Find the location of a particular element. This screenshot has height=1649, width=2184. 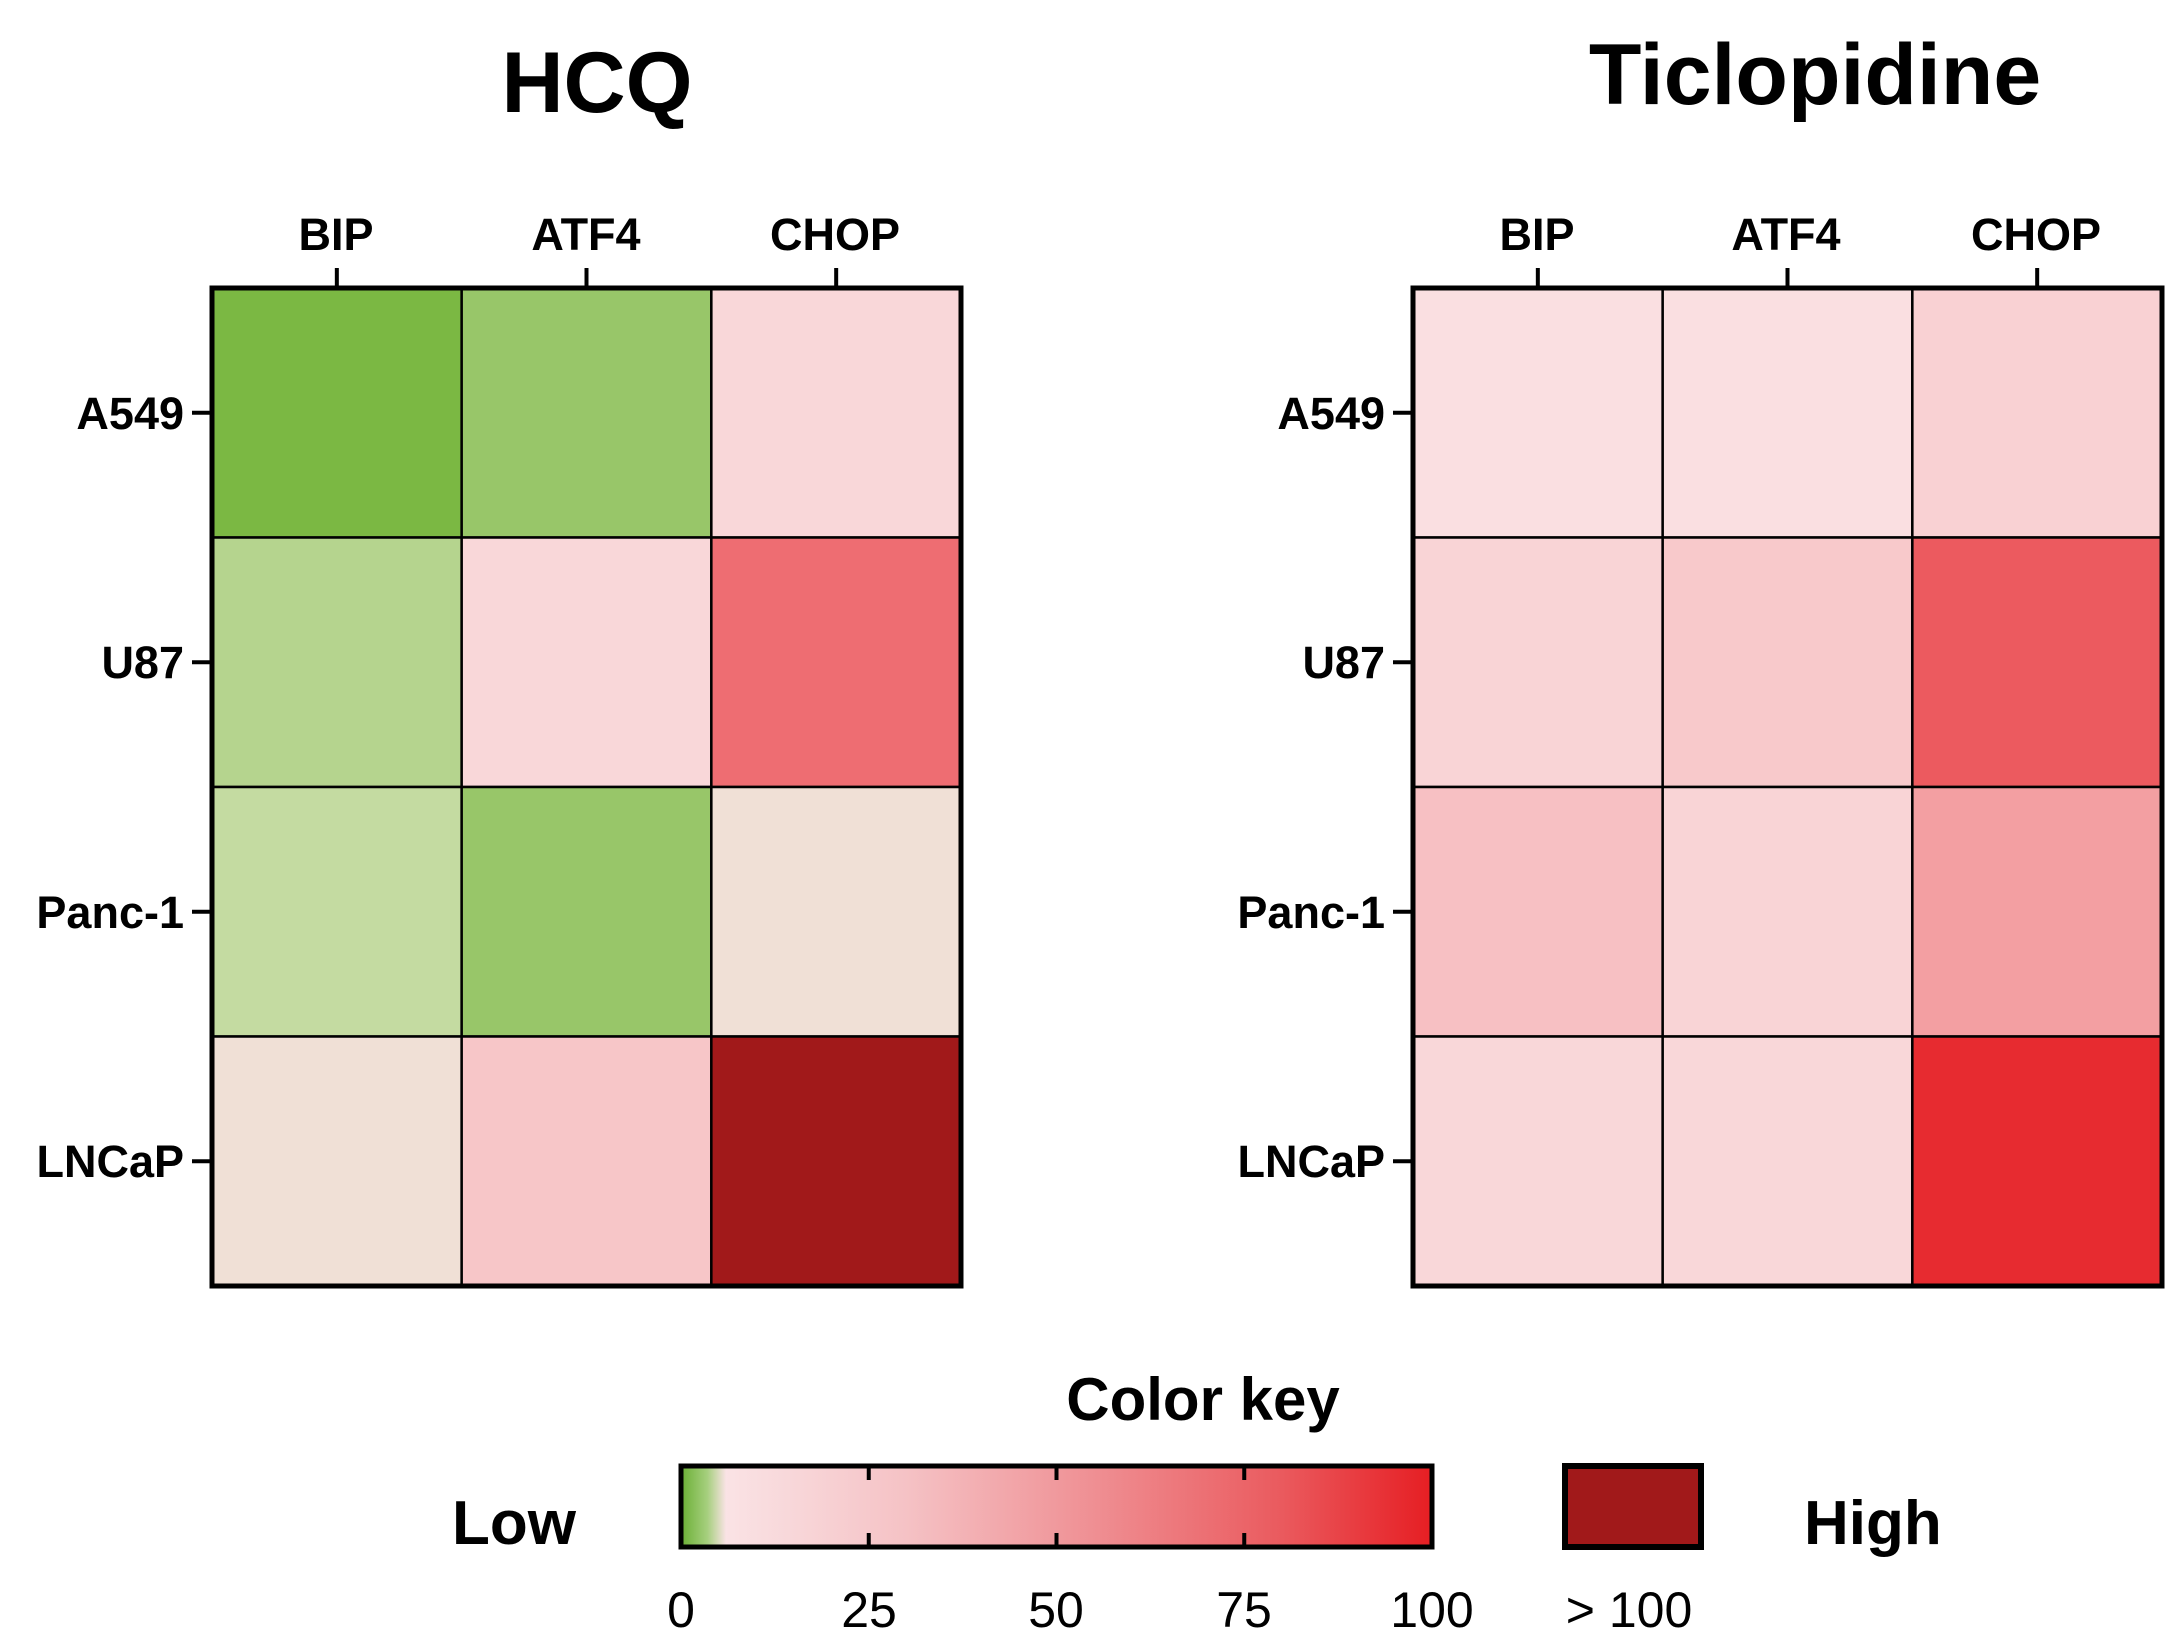

color-key-tick-label: 75 is located at coordinates (1244, 1610).